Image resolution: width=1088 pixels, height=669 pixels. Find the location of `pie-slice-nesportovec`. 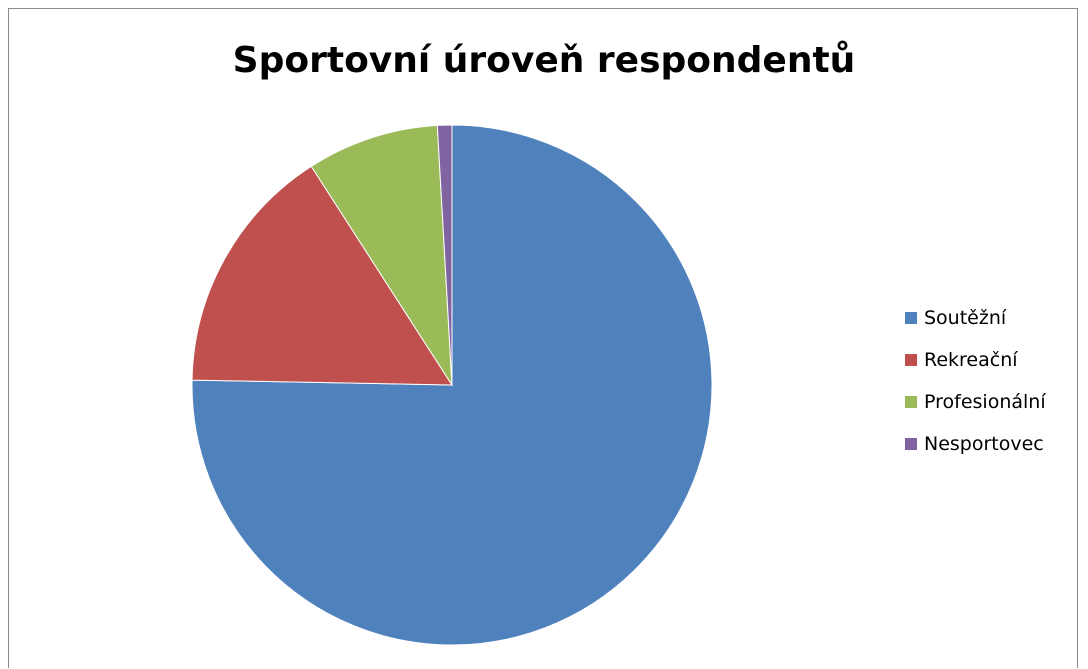

pie-slice-nesportovec is located at coordinates (444, 255).